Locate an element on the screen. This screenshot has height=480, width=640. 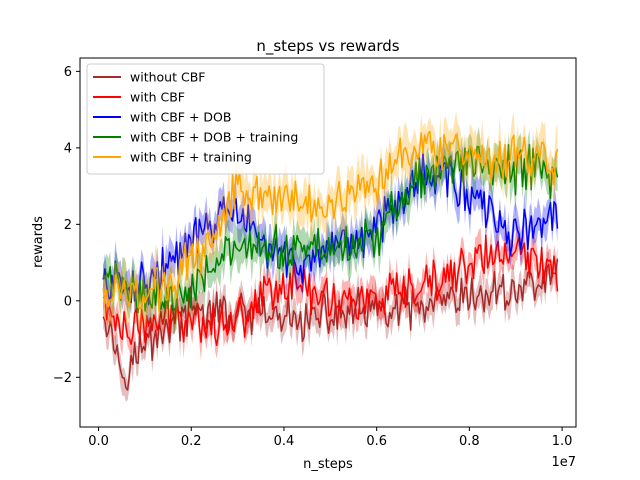
x-axis-scale-label: 1e7 is located at coordinates (563, 462).